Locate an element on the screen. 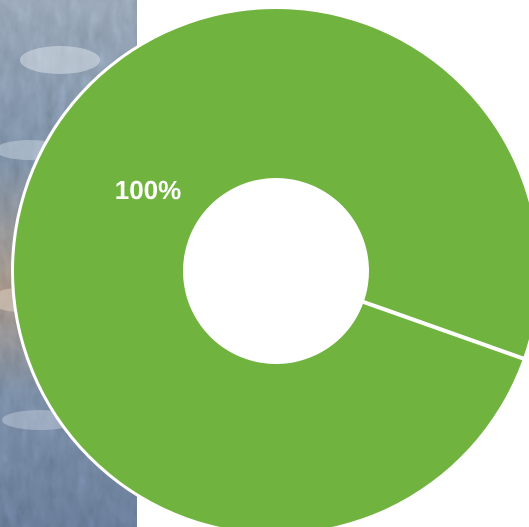 The height and width of the screenshot is (527, 529). donut-labels: 100% is located at coordinates (148, 190).